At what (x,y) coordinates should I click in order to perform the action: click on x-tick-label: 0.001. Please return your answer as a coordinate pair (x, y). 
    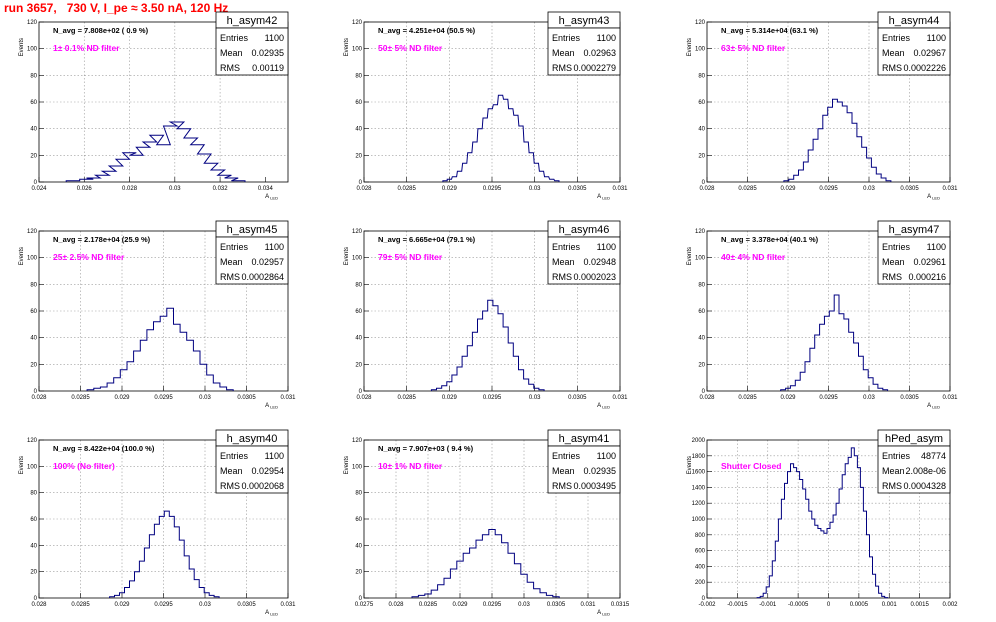
    Looking at the image, I should click on (890, 605).